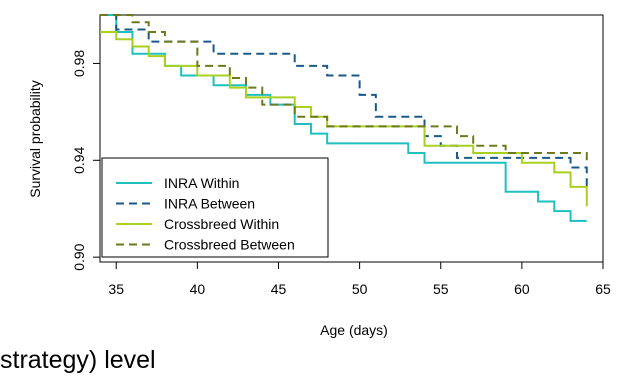 The width and height of the screenshot is (625, 381). I want to click on legend-box, so click(215, 207).